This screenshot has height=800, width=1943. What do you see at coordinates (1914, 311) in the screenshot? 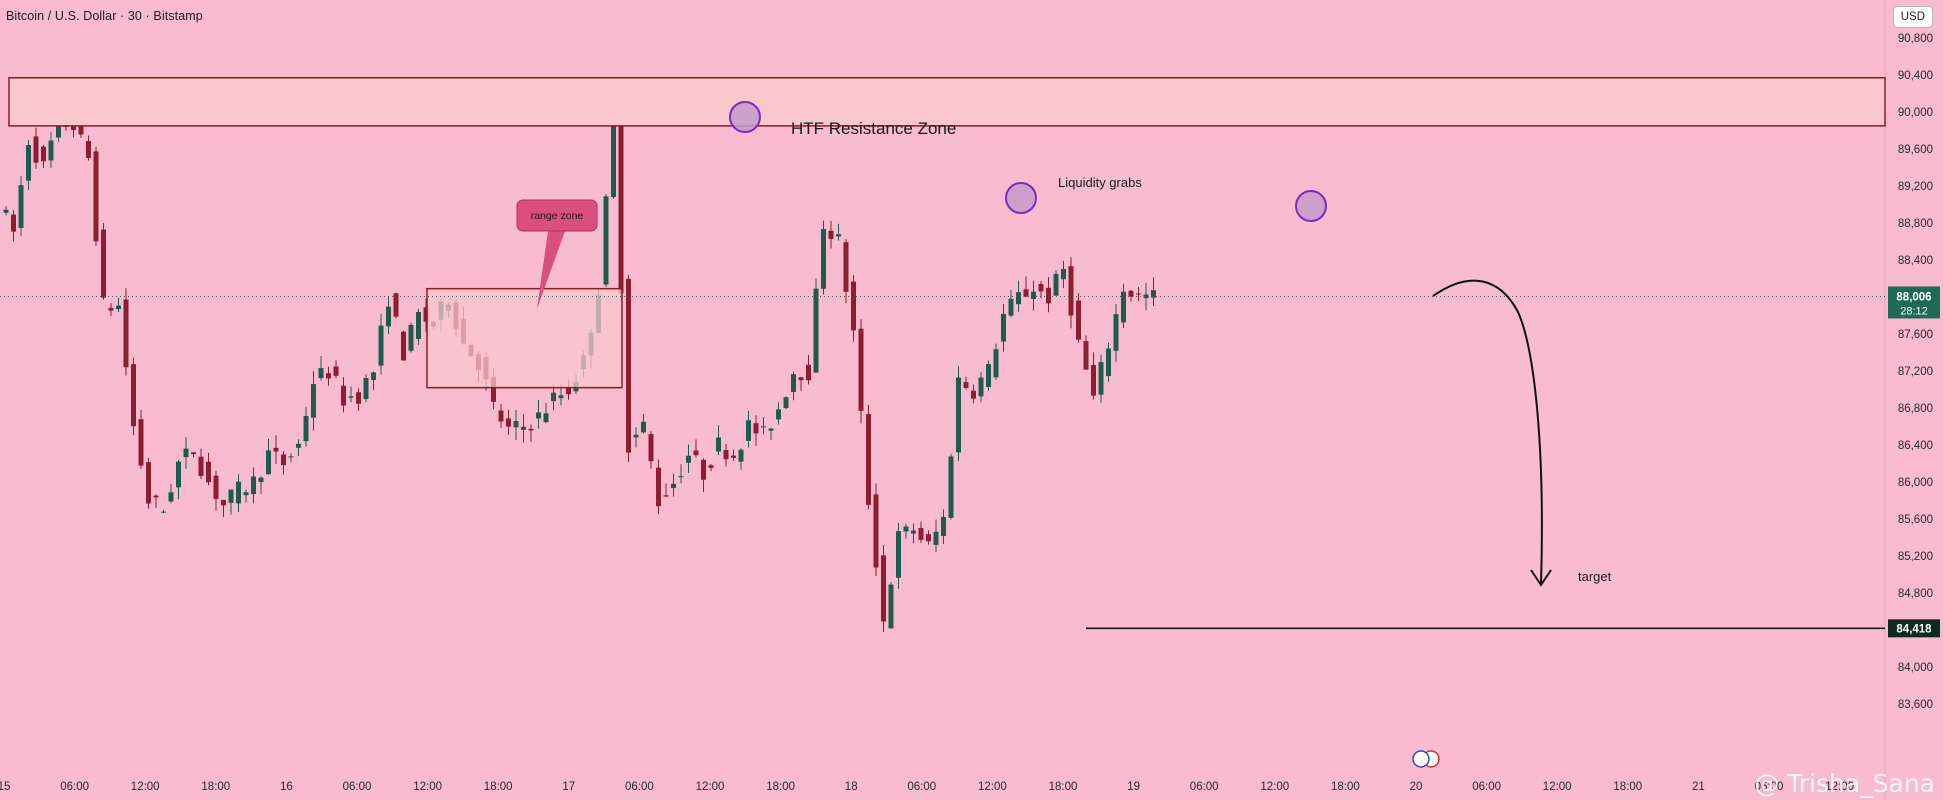
I see `bar-countdown: 28:12` at bounding box center [1914, 311].